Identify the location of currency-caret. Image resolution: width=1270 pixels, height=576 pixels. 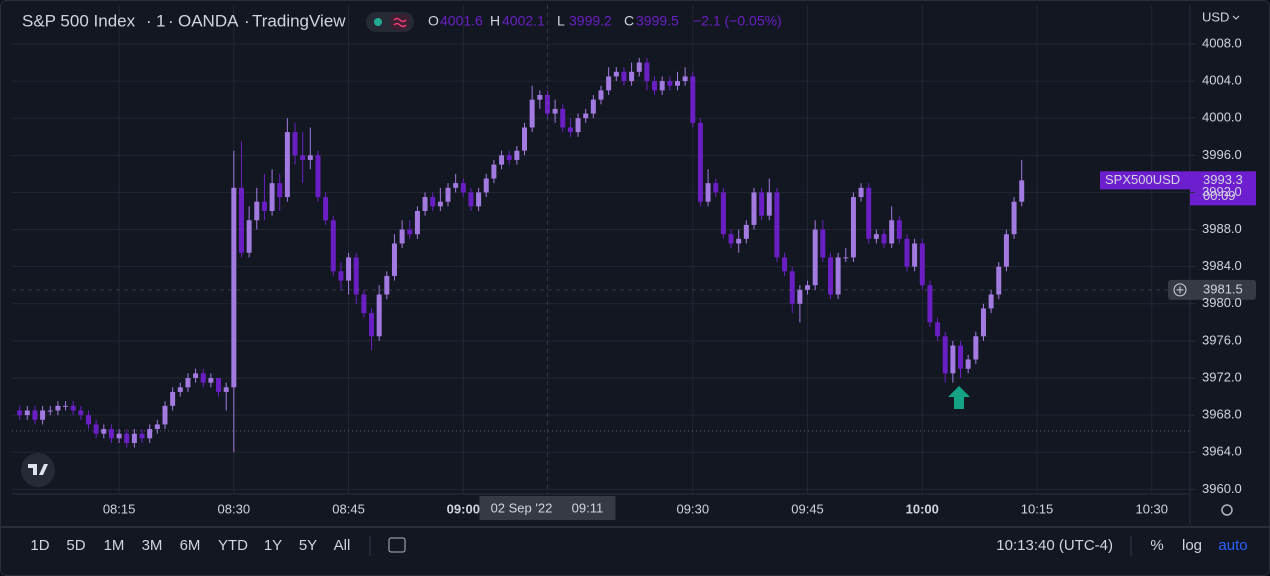
(1236, 17).